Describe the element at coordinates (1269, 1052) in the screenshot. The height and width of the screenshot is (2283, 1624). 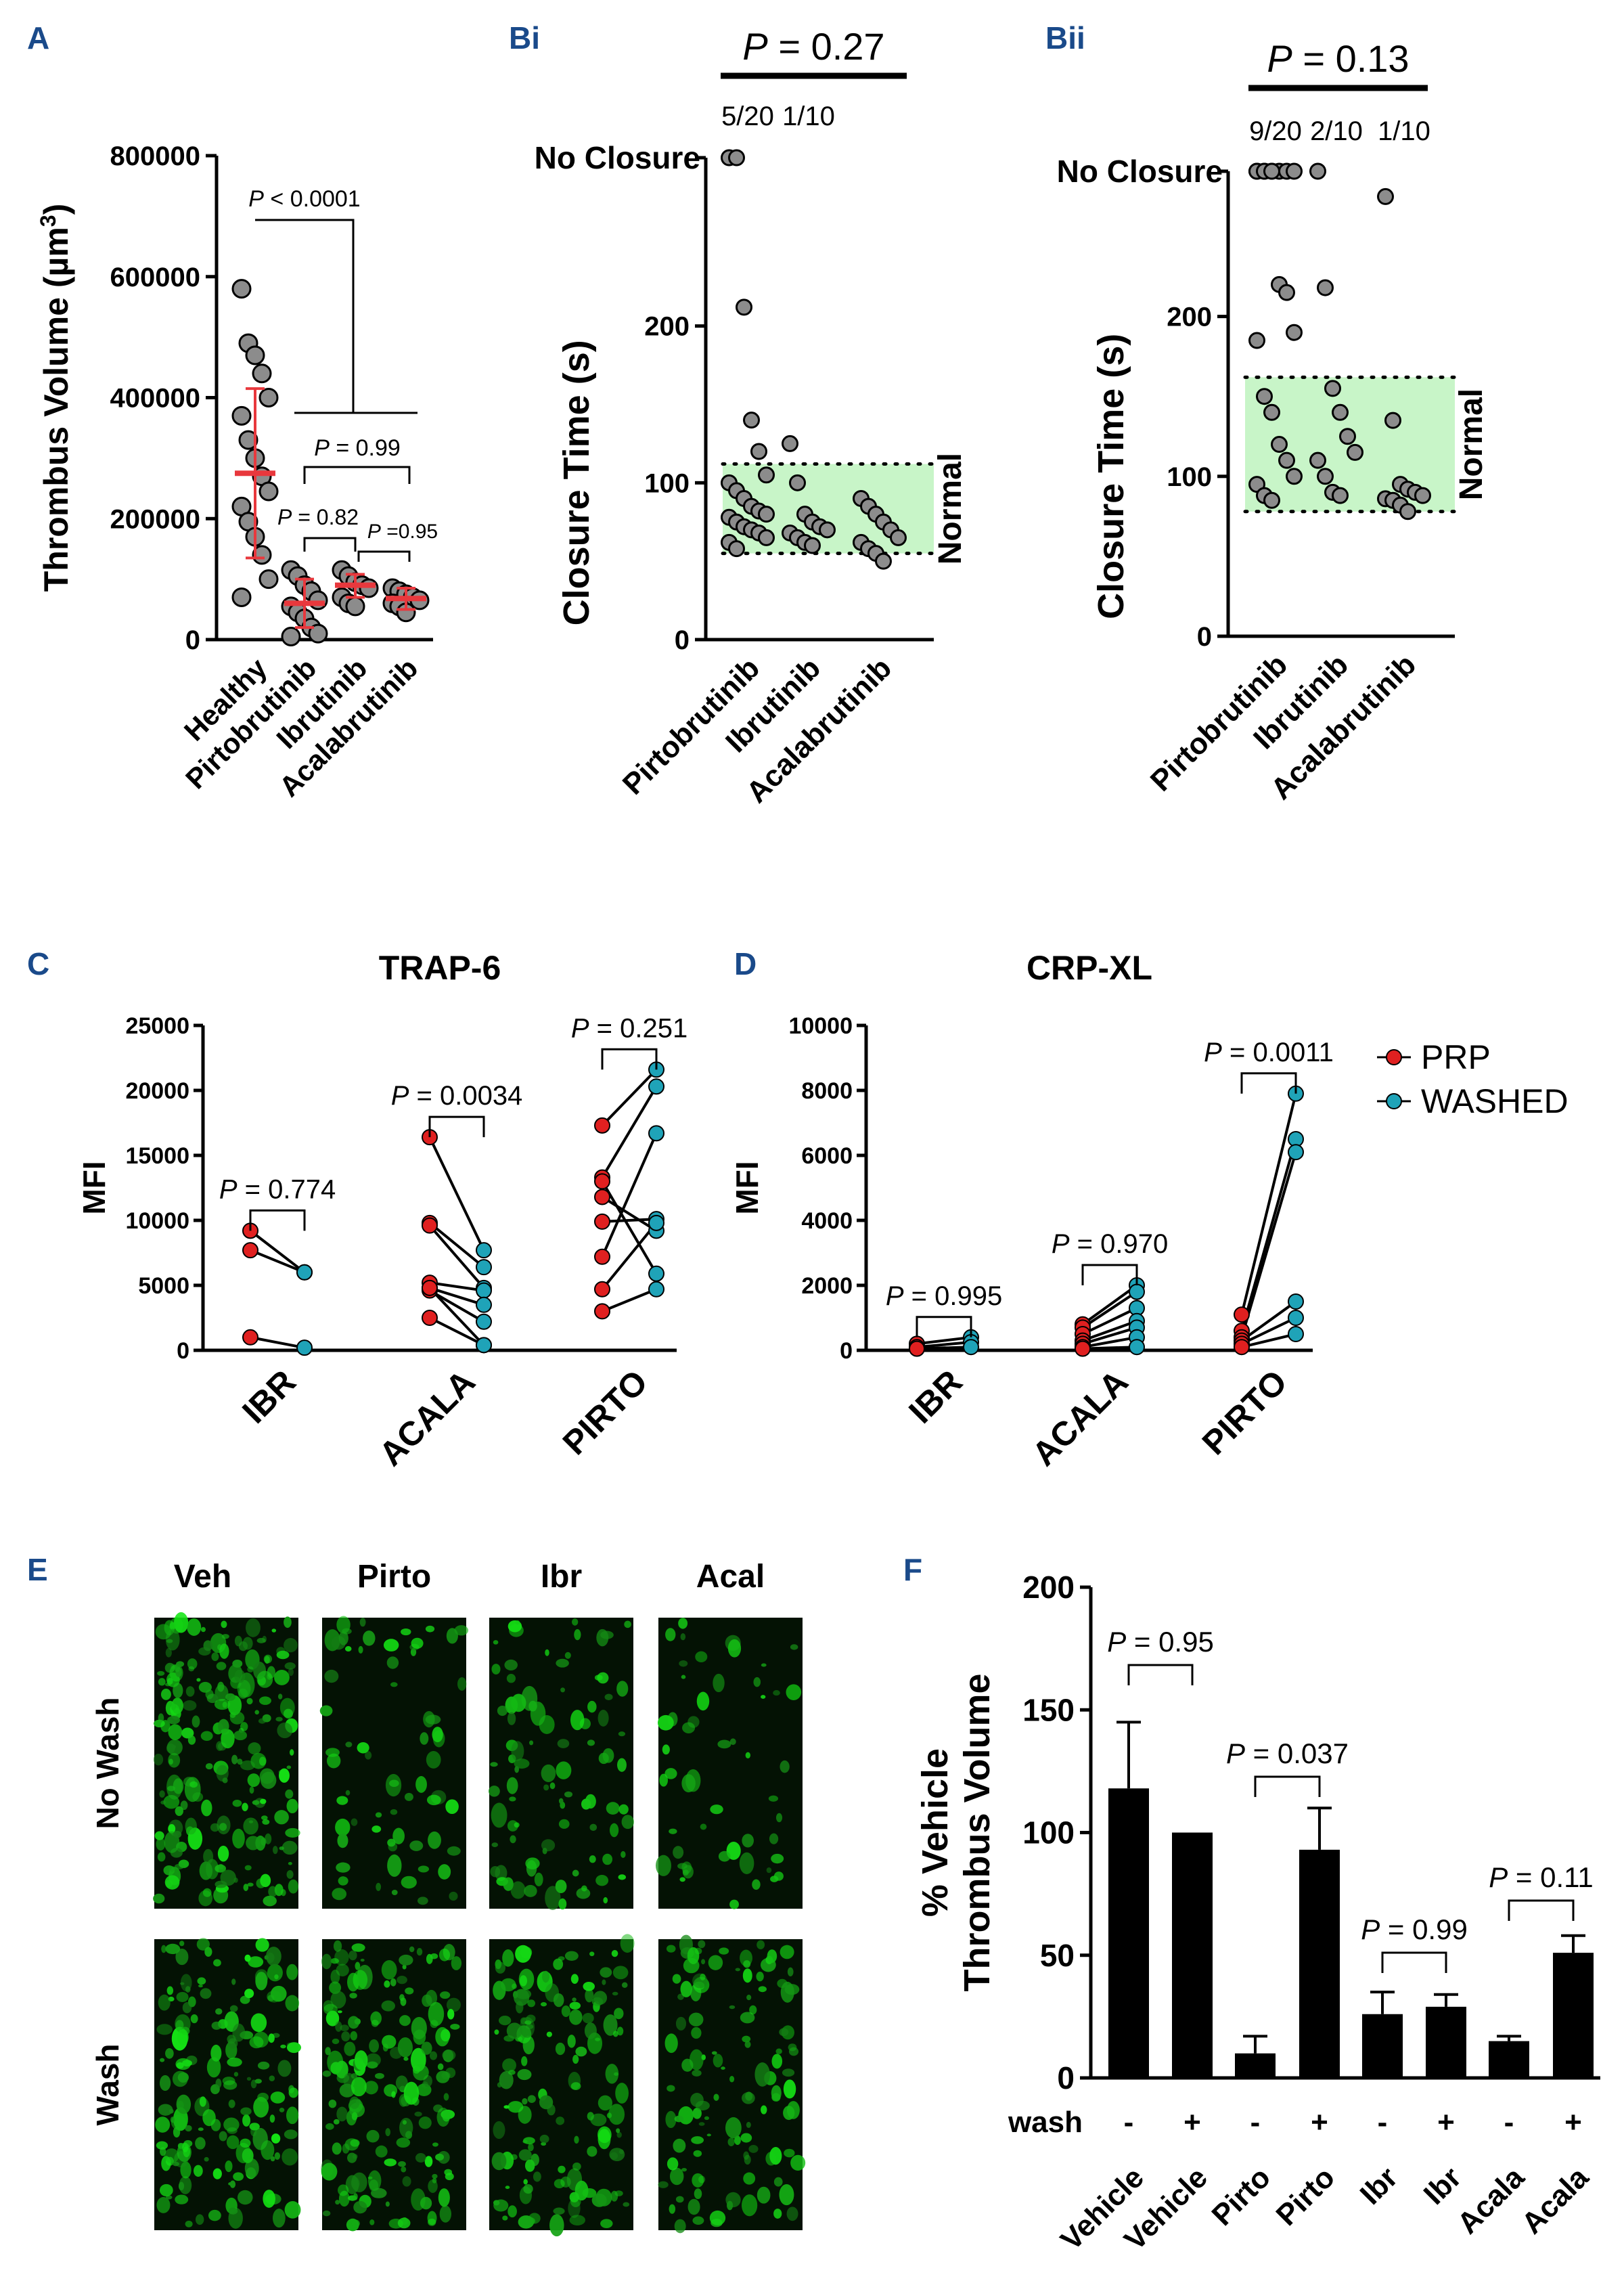
I see `p-value-label: P = 0.0011` at that location.